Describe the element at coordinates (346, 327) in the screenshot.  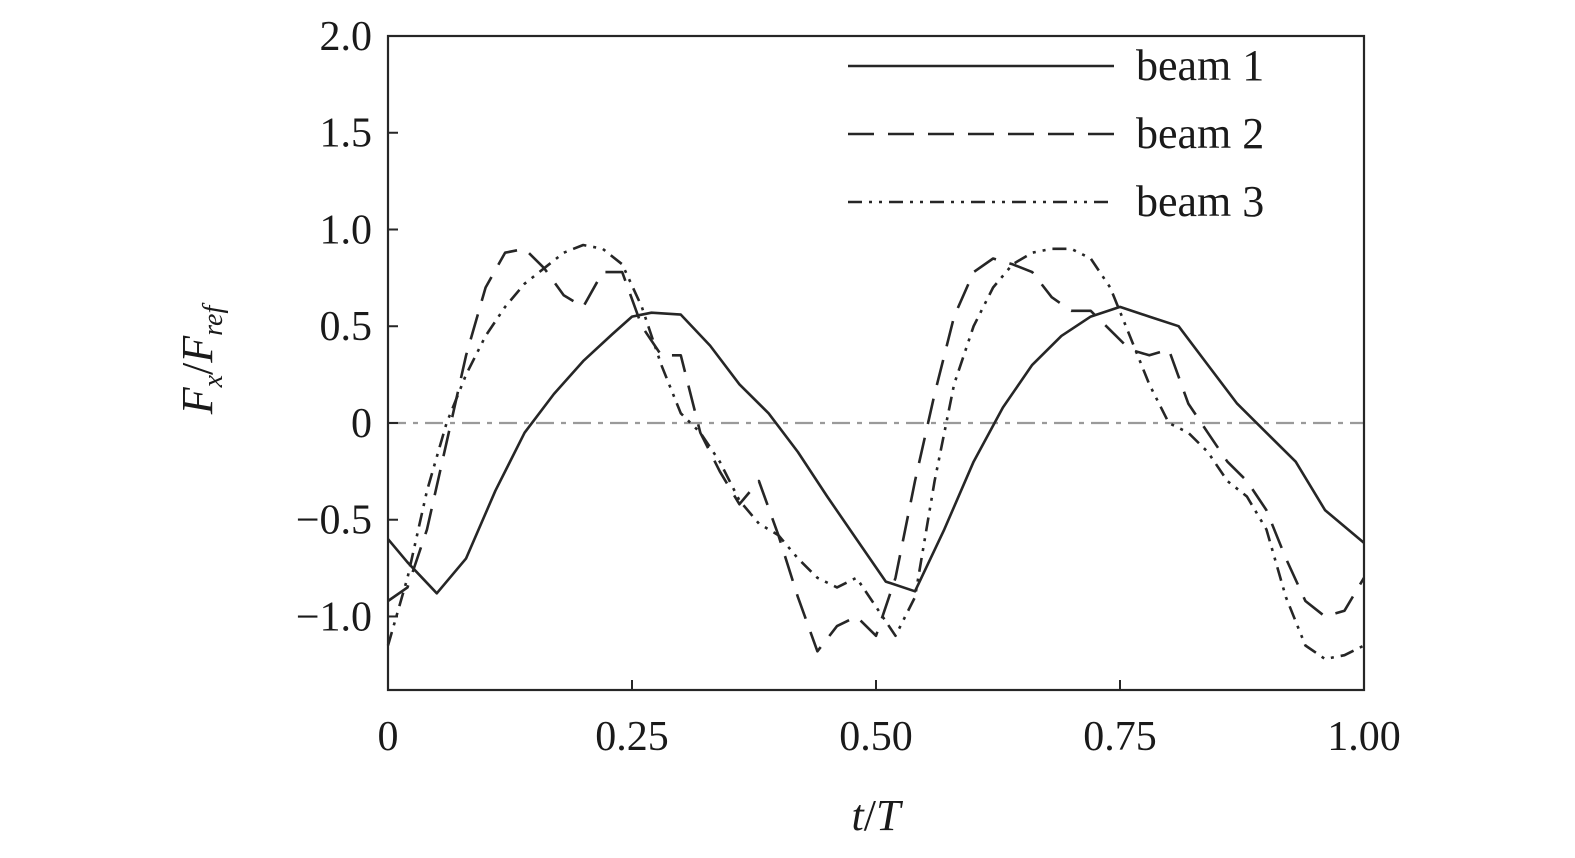
I see `y-tick-label: 0.5` at that location.